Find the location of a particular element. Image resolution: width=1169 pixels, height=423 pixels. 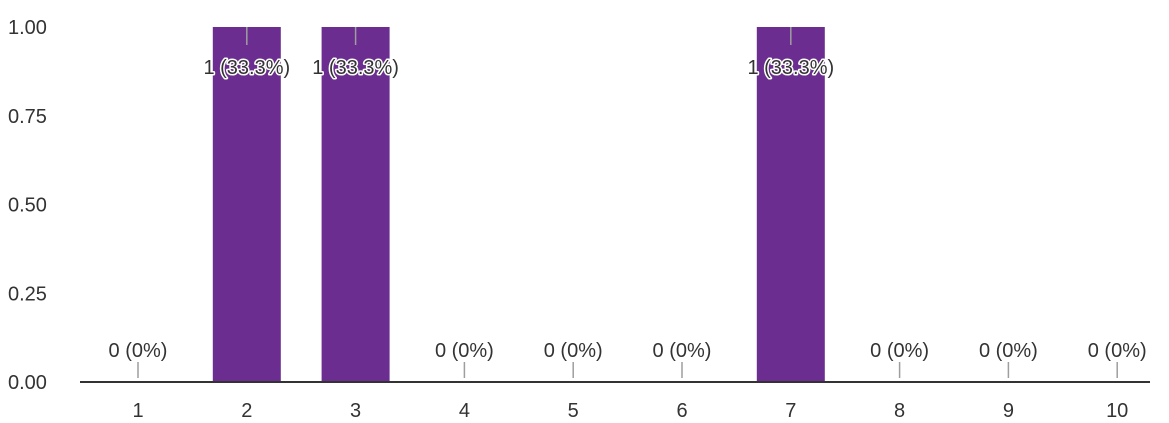

x-tick-label: 3 is located at coordinates (355, 411).